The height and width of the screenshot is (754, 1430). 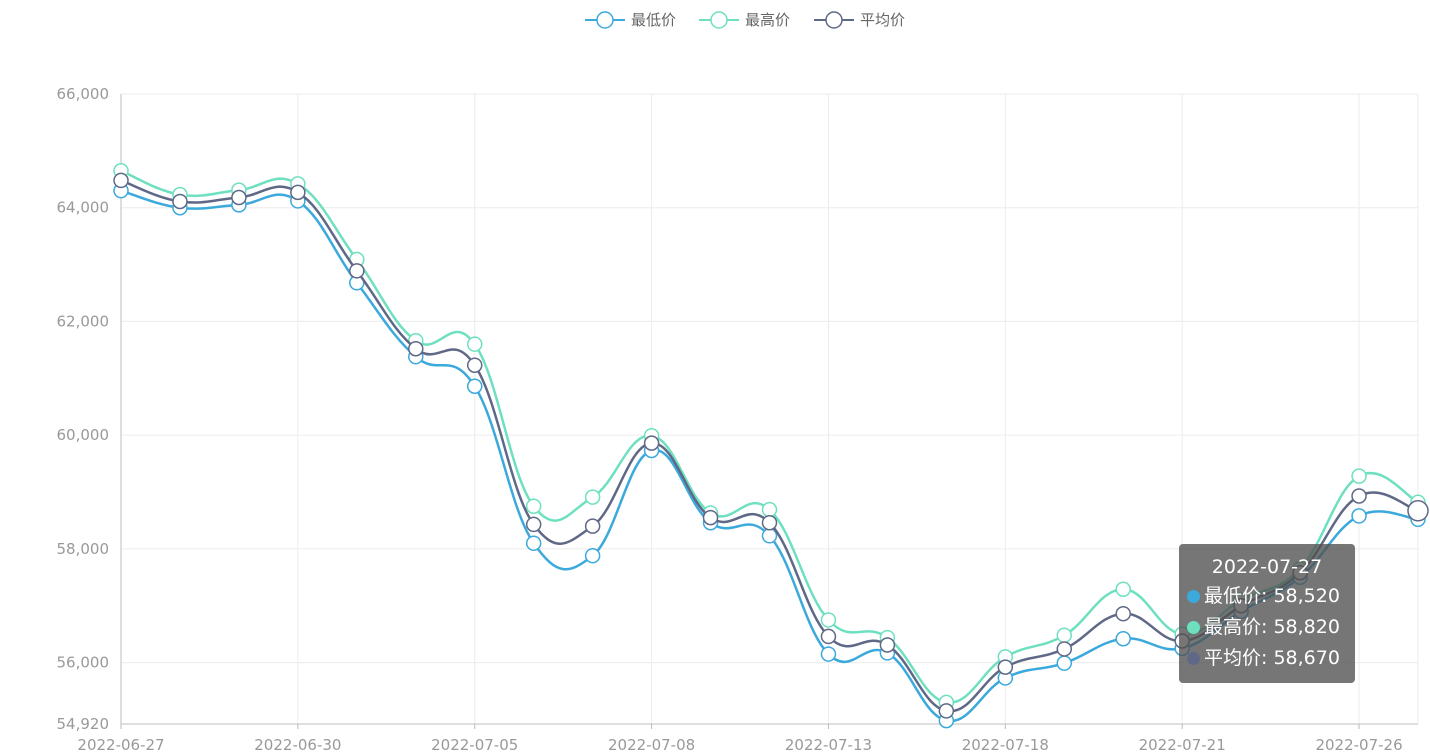 What do you see at coordinates (83, 321) in the screenshot?
I see `y-tick-label: 62,000` at bounding box center [83, 321].